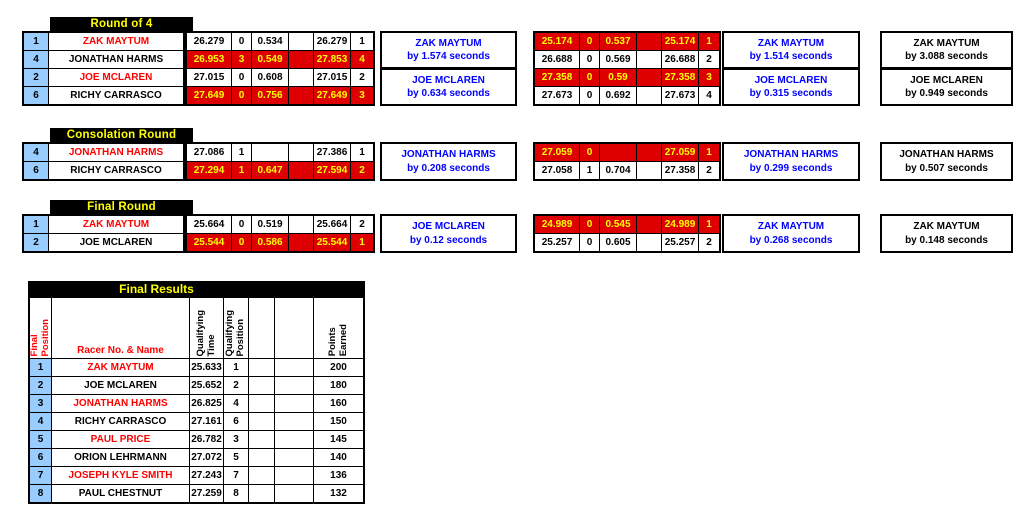 The width and height of the screenshot is (1024, 522). What do you see at coordinates (557, 170) in the screenshot?
I see `time-cell: 27.058` at bounding box center [557, 170].